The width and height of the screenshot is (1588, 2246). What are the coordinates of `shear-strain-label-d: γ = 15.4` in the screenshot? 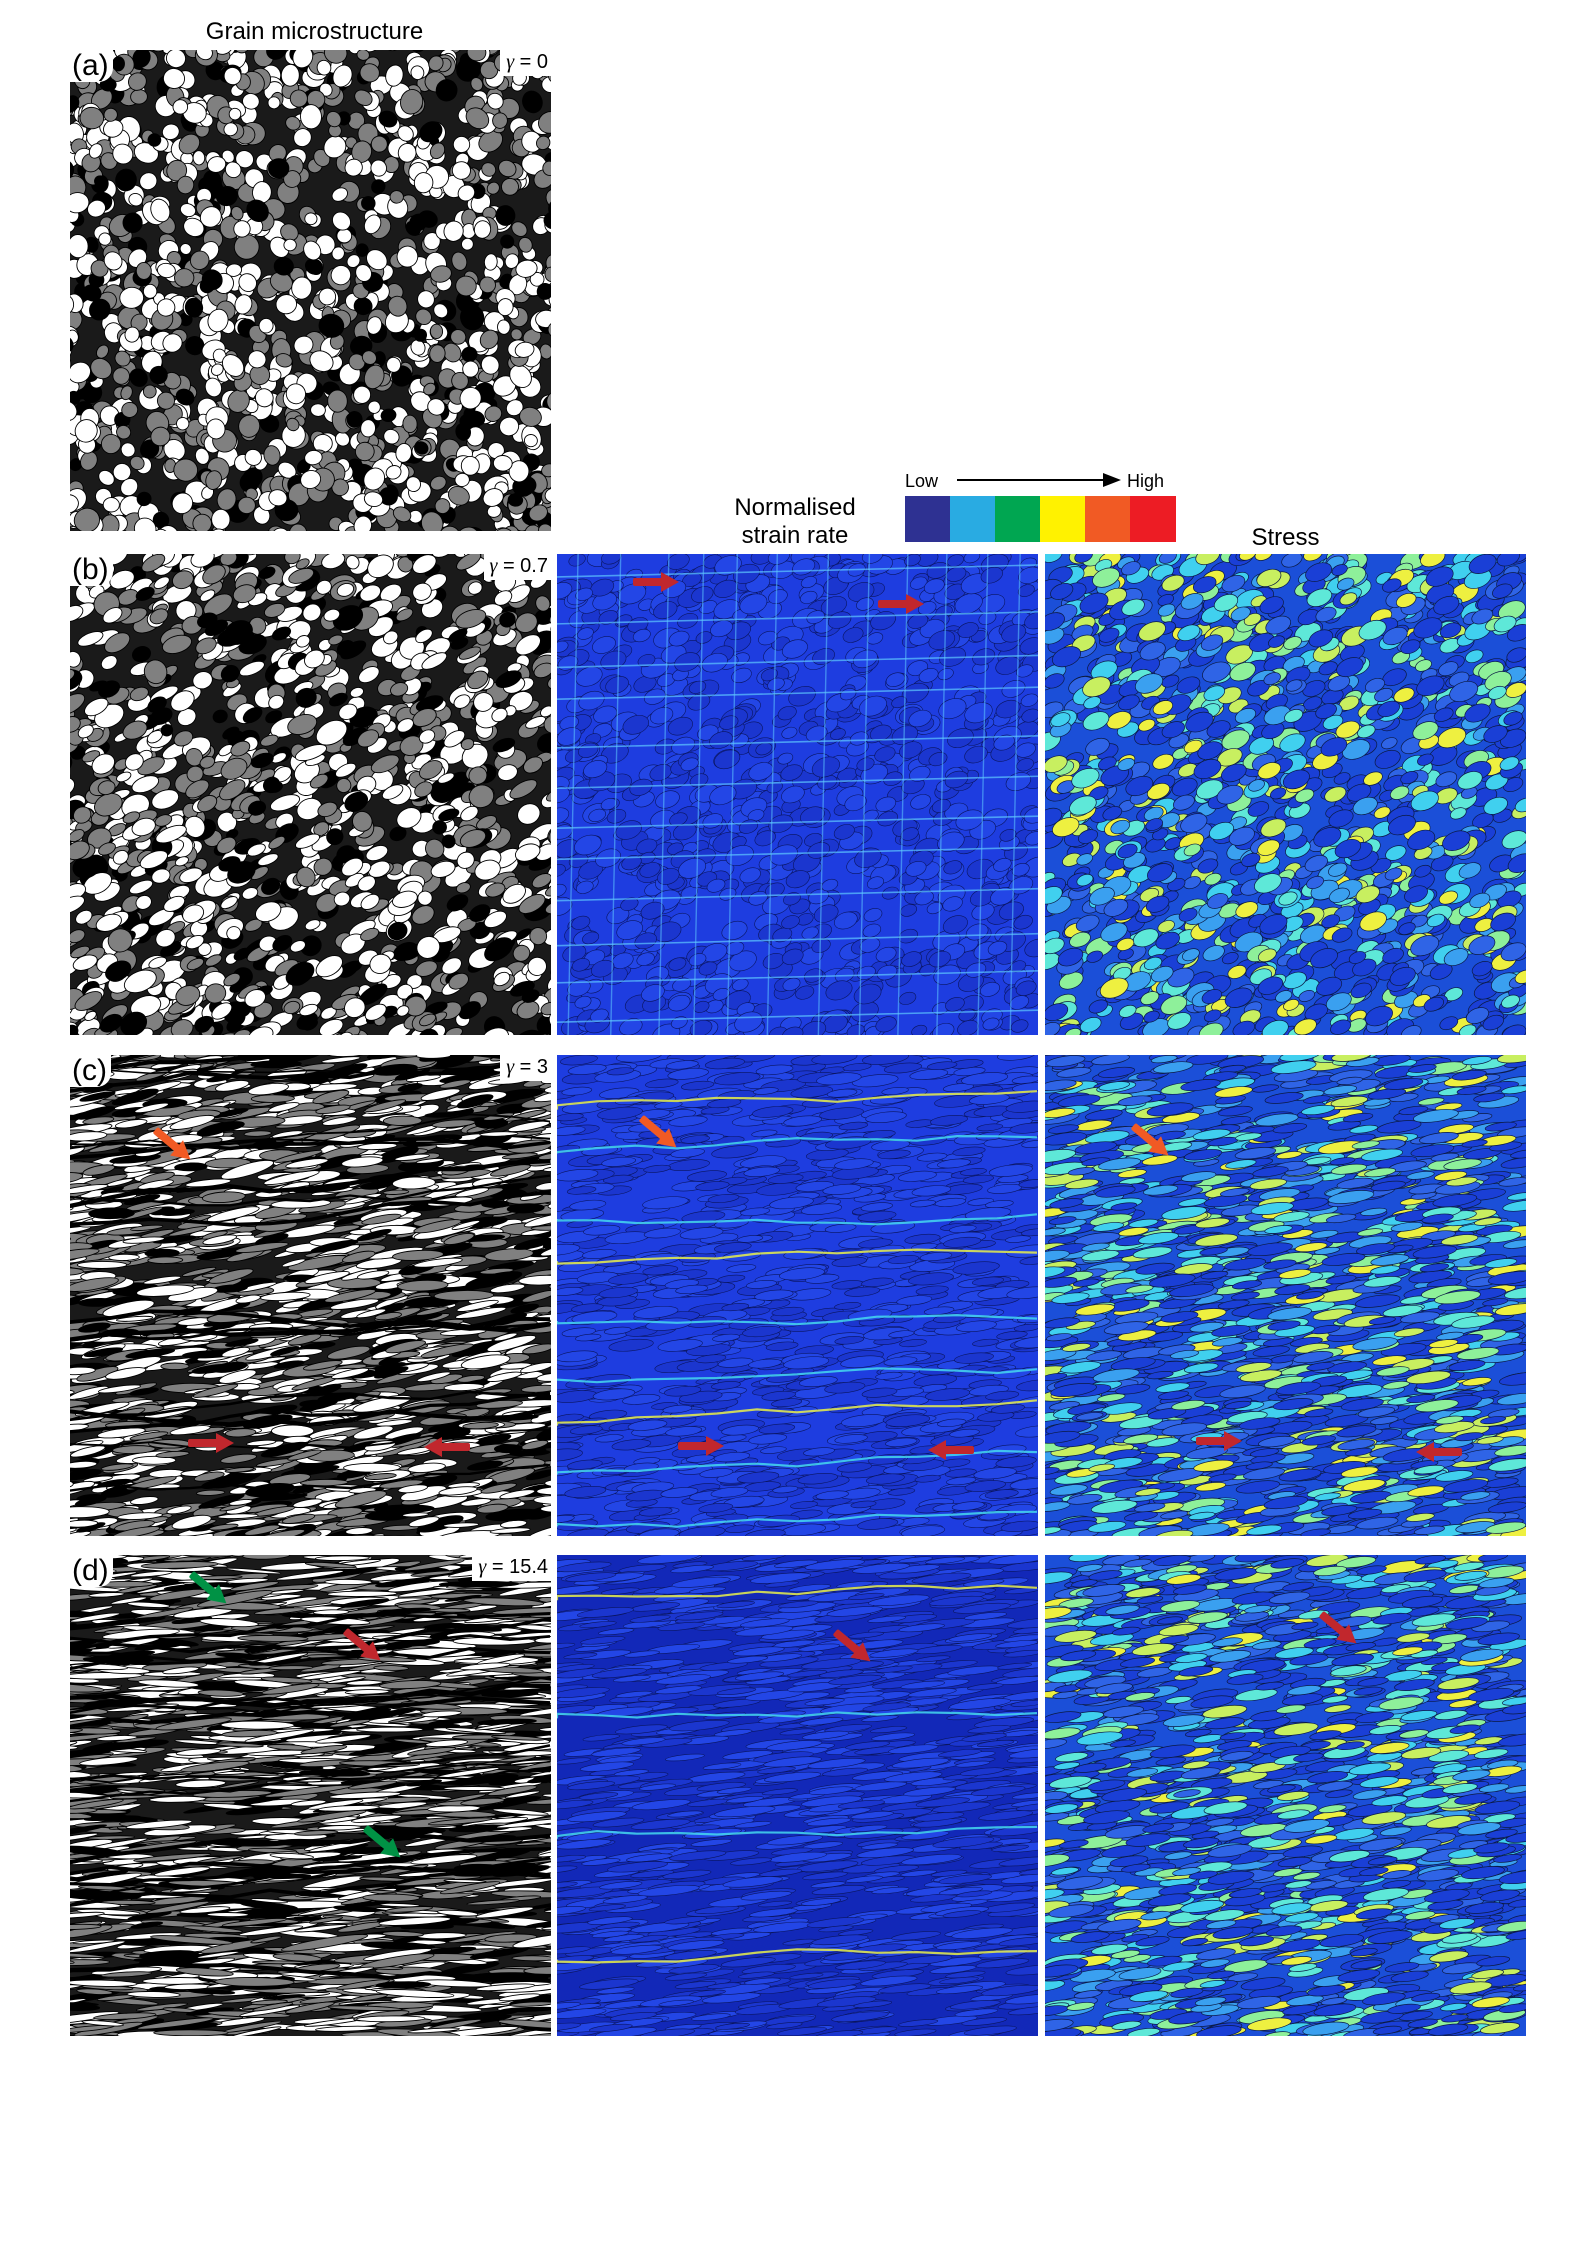 It's located at (511, 1568).